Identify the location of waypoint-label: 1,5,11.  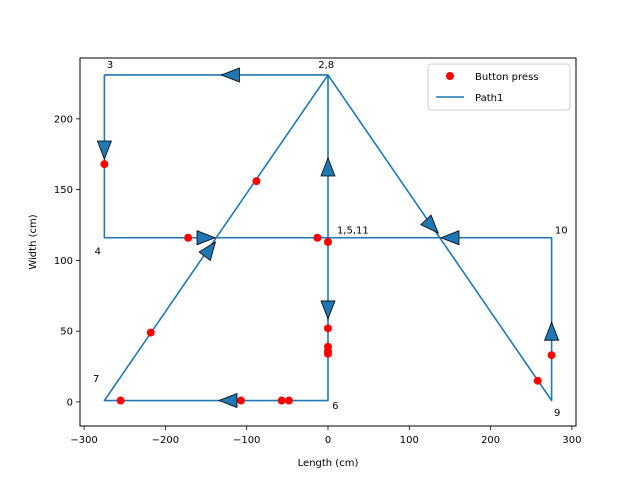
(353, 231).